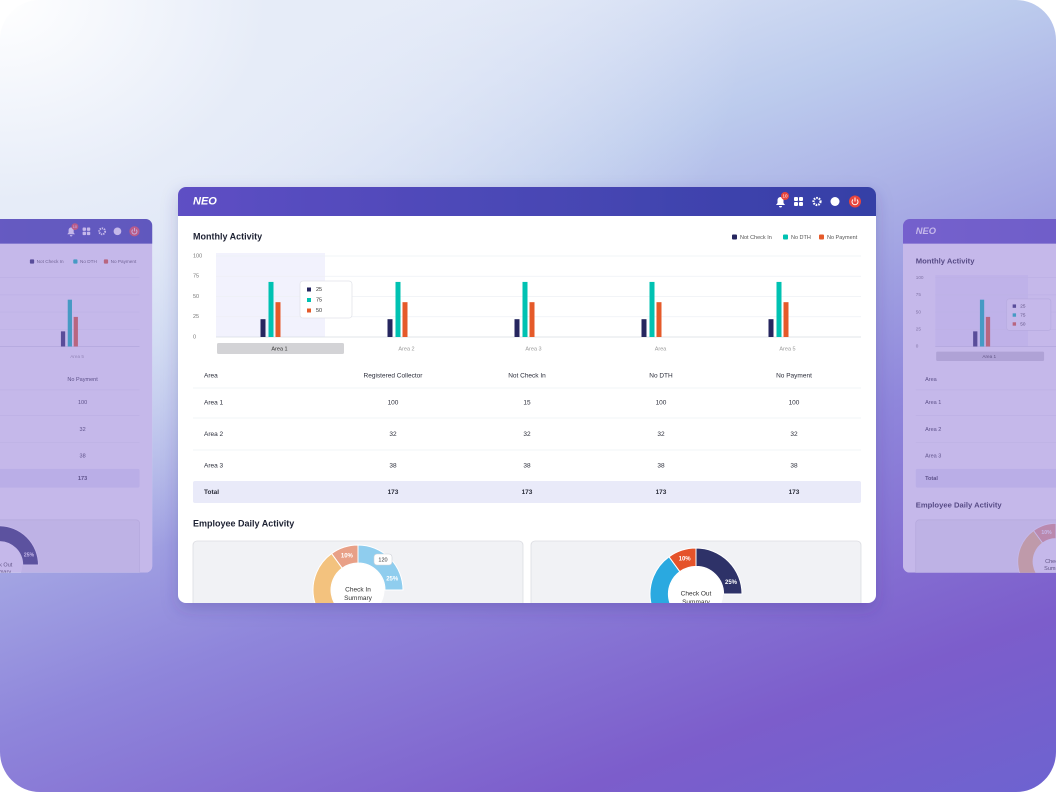 This screenshot has width=1056, height=792. I want to click on donut-tooltip-value: 120, so click(382, 560).